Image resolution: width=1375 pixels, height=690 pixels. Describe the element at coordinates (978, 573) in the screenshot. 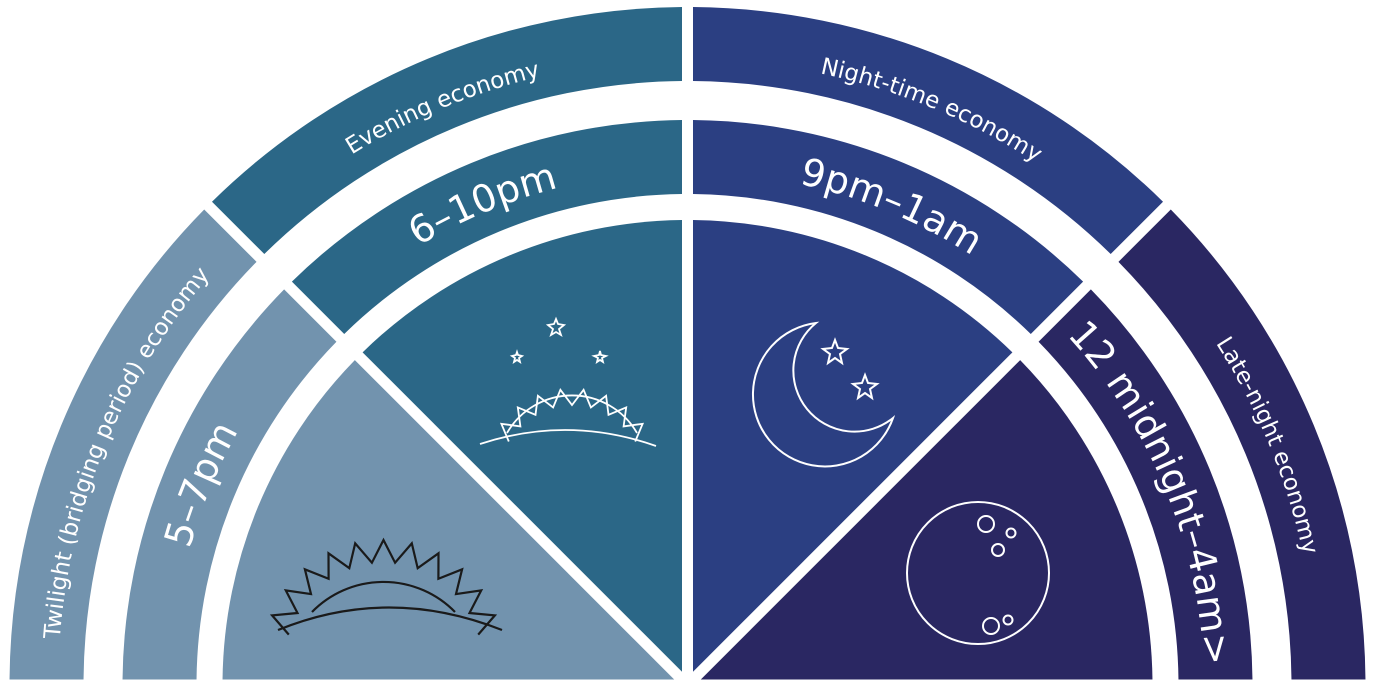

I see `full-moon-icon` at that location.